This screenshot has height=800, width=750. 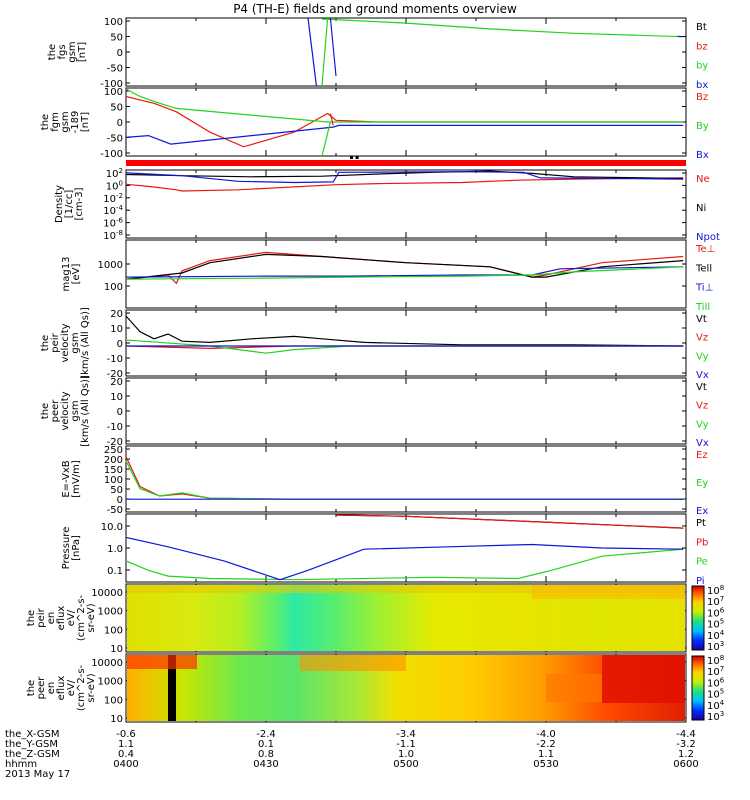 I want to click on y-axis-label-line: [nT], so click(x=85, y=122).